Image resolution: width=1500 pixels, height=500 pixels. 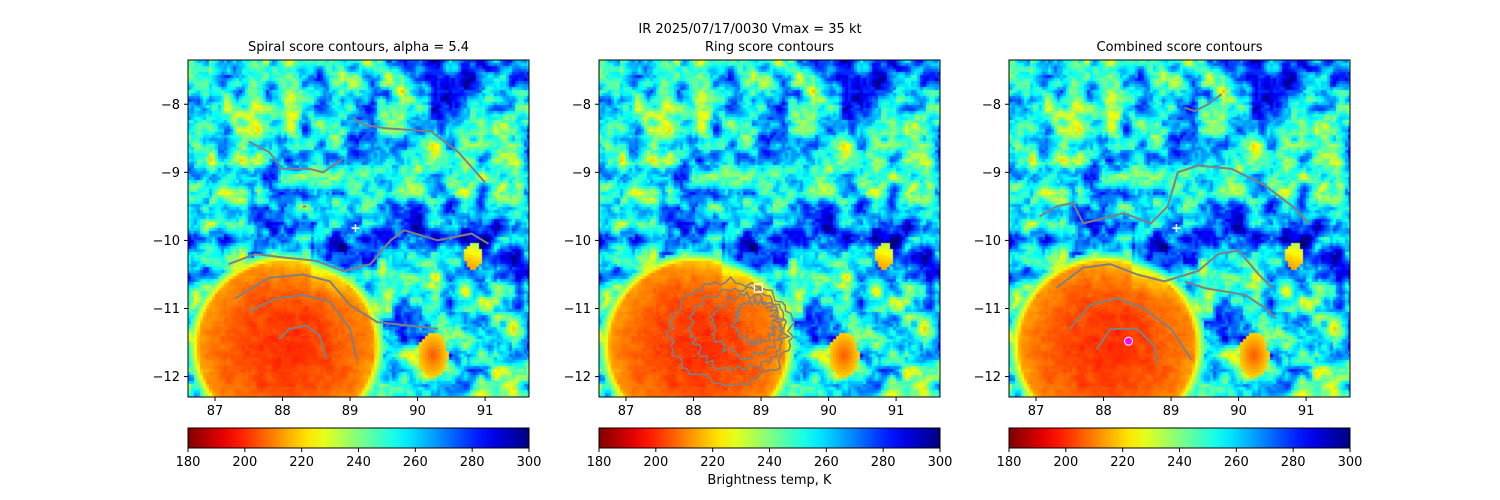 What do you see at coordinates (750, 29) in the screenshot?
I see `figure-title: IR 2025/07/17/0030 Vmax = 35 kt .` at bounding box center [750, 29].